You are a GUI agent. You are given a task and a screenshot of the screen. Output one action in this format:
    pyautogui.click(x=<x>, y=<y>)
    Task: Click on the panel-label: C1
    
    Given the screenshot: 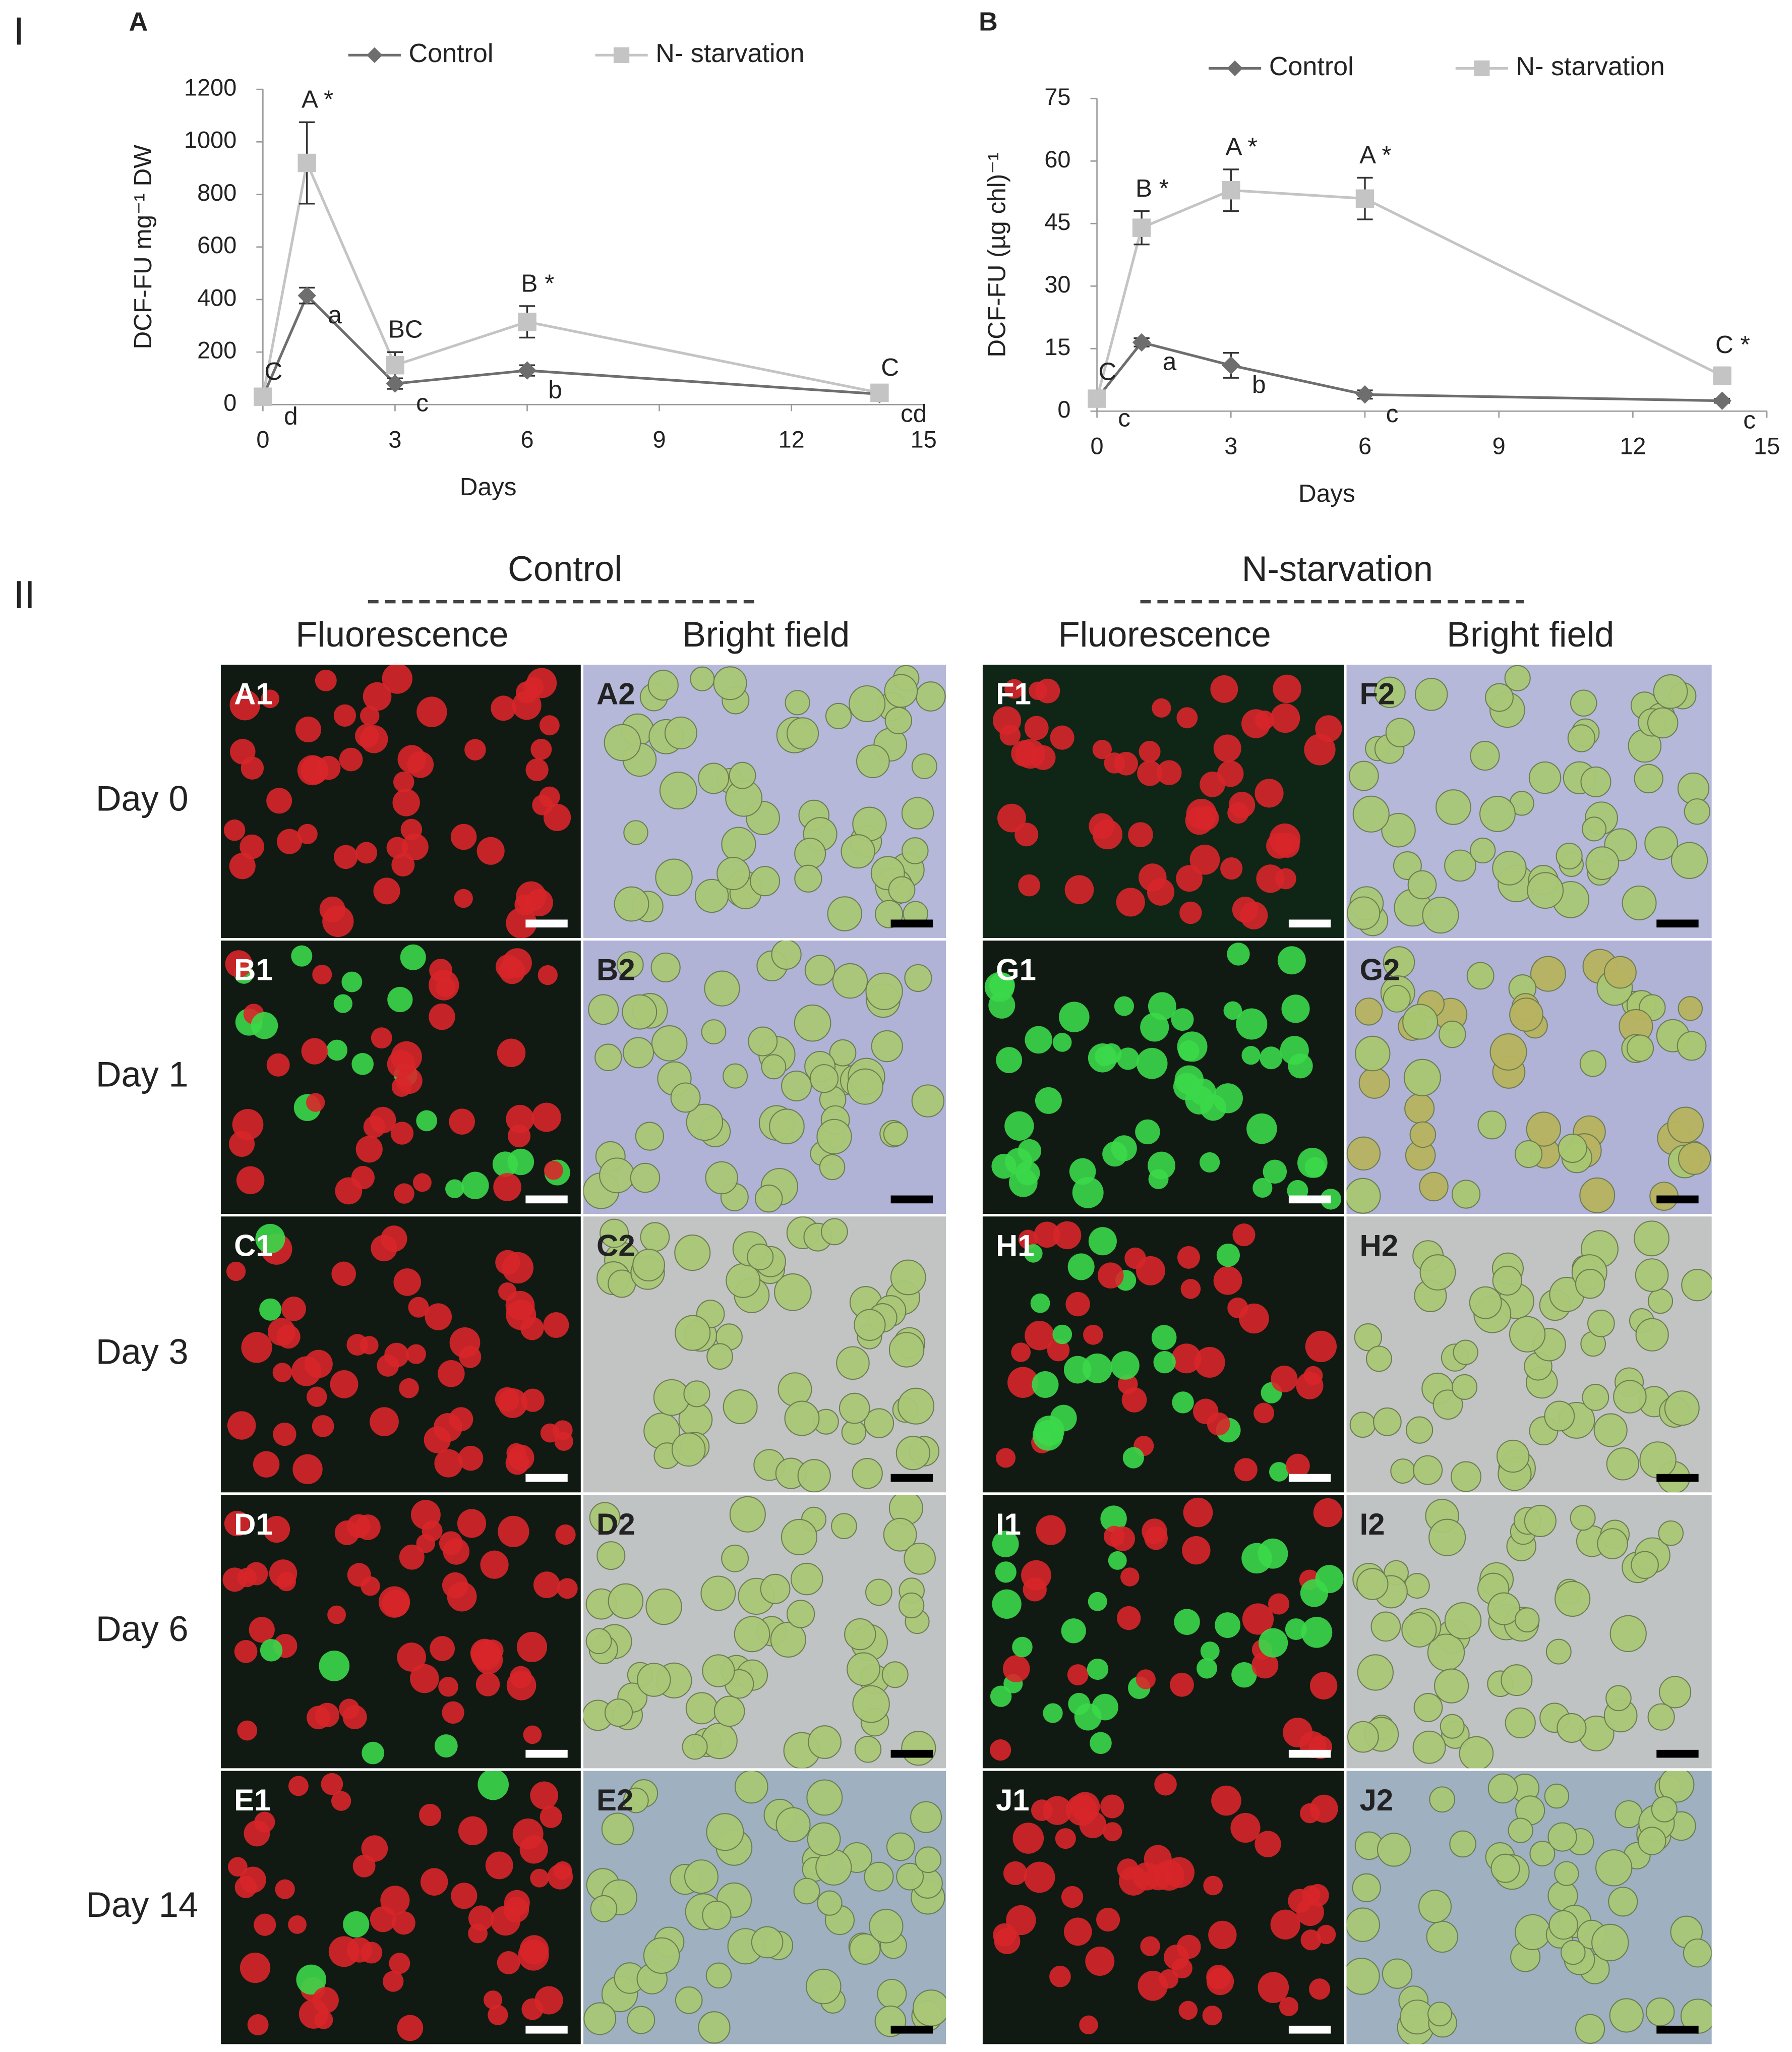 What is the action you would take?
    pyautogui.click(x=253, y=1246)
    